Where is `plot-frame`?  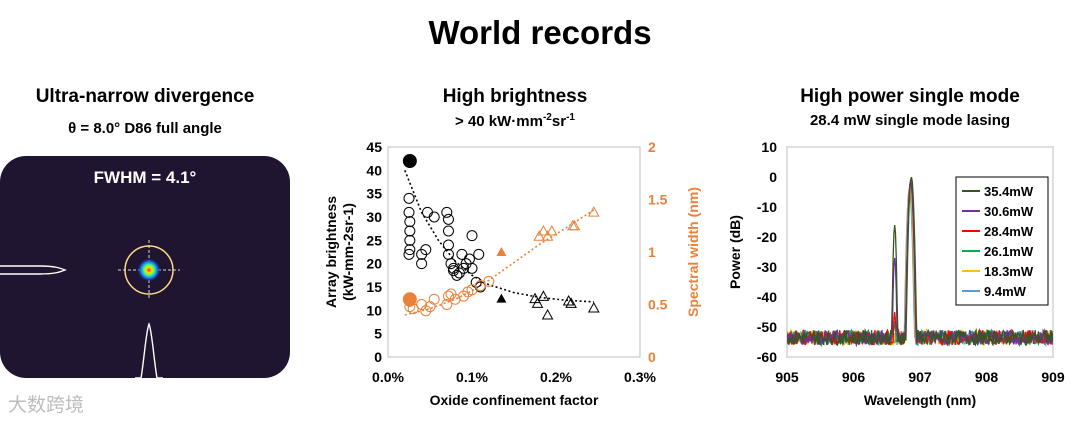
plot-frame is located at coordinates (920, 252).